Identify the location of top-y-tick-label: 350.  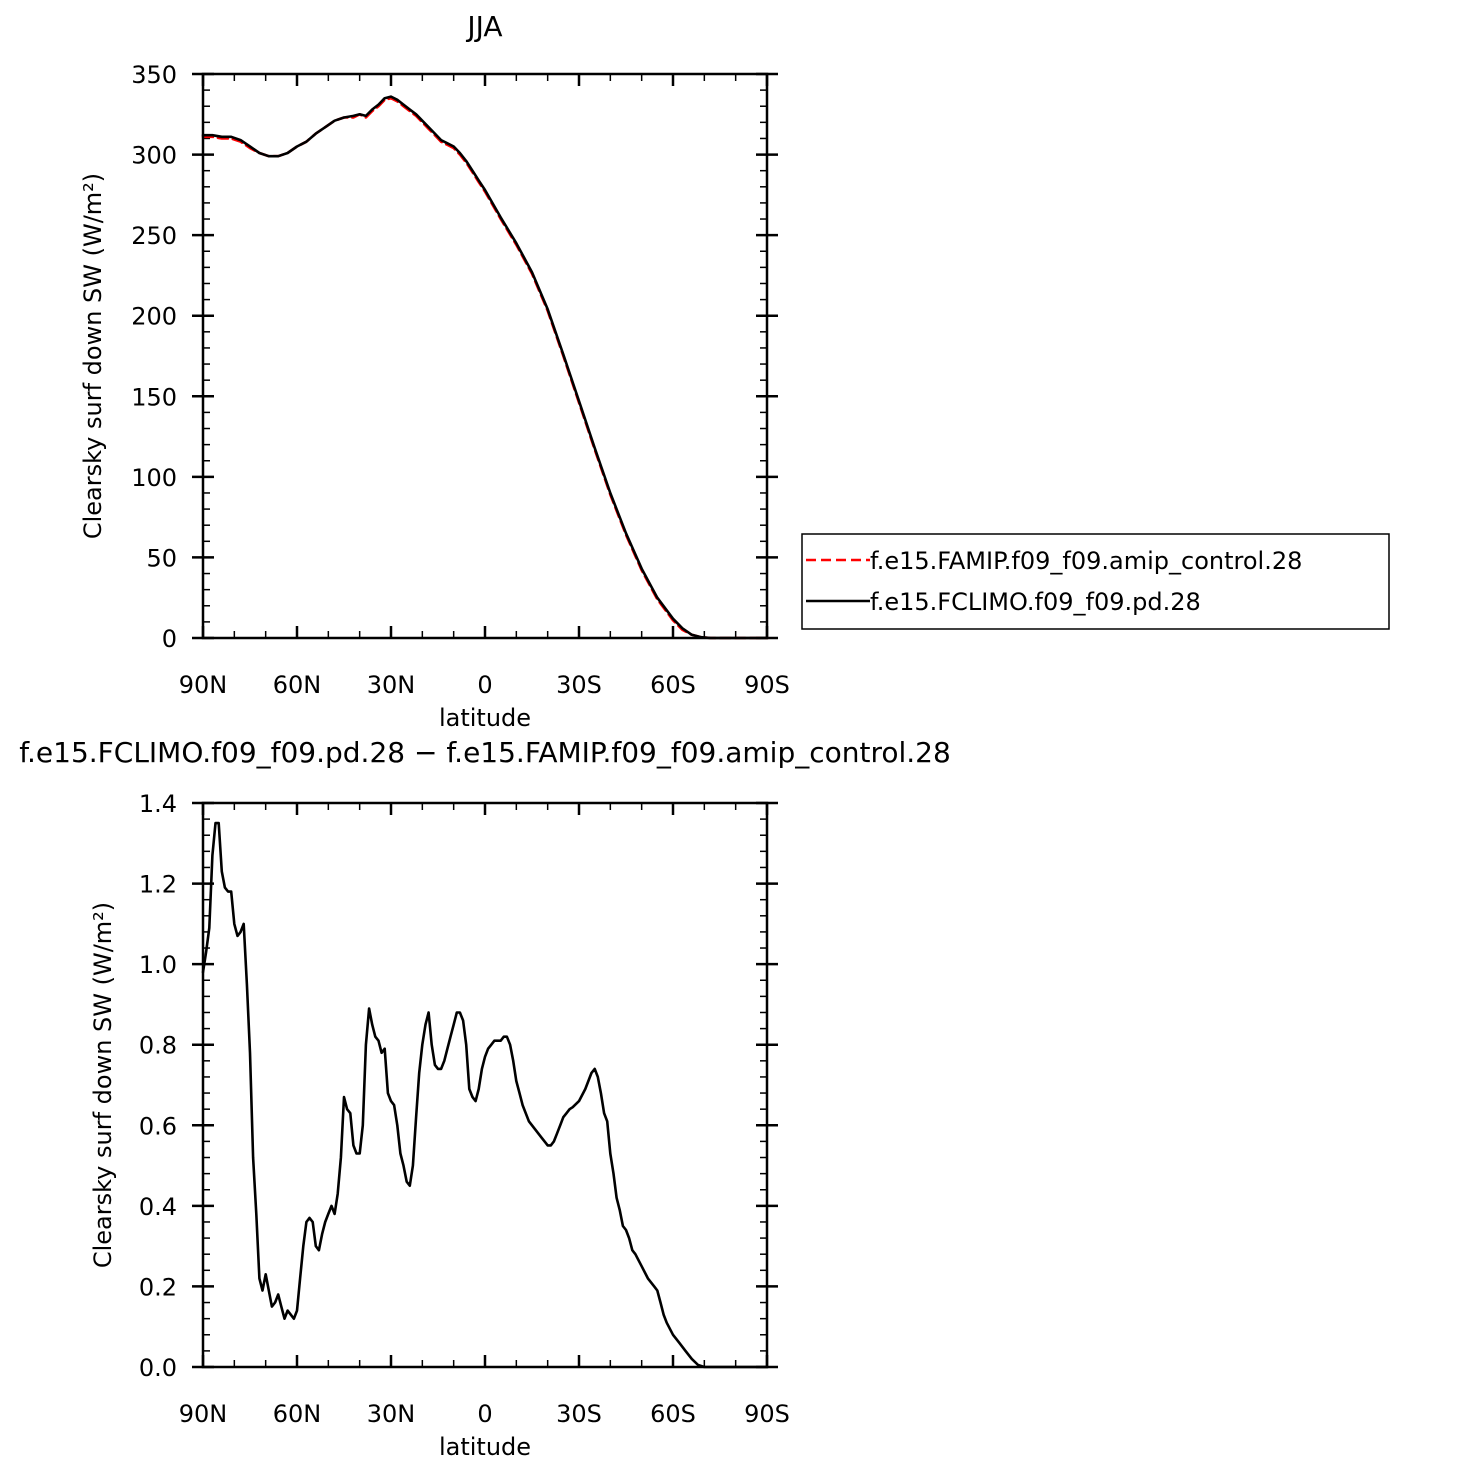
(154, 75).